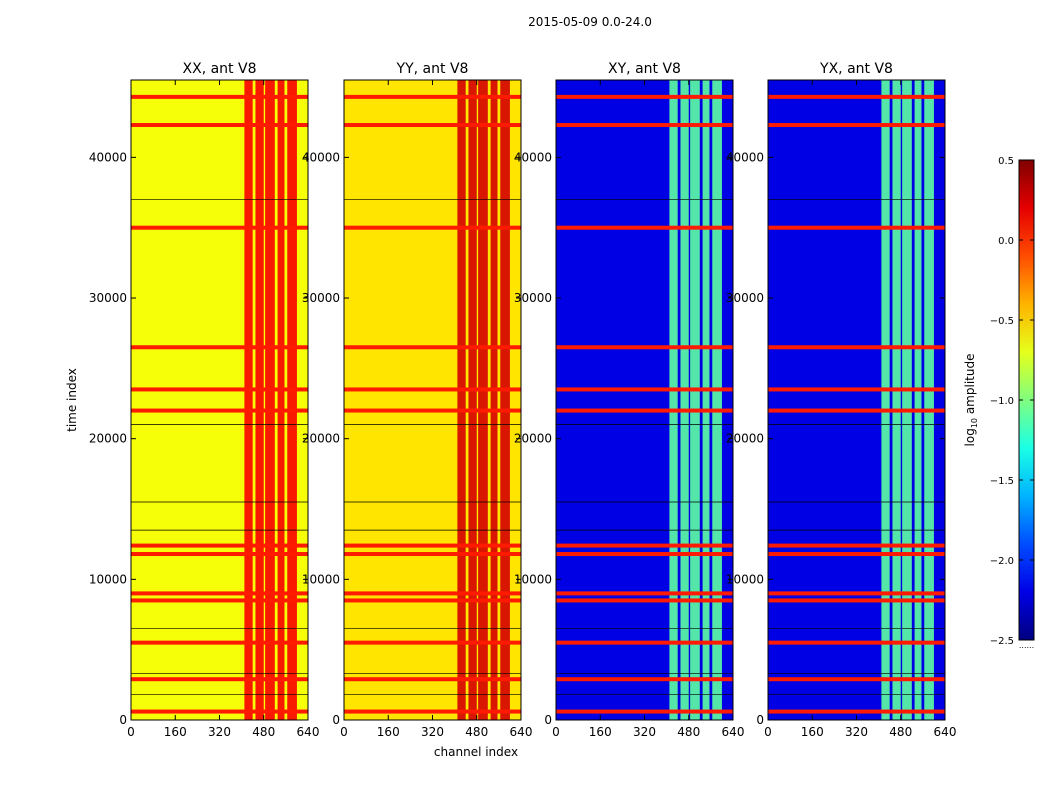  Describe the element at coordinates (1002, 641) in the screenshot. I see `colorbar-tick-label: −2.5` at that location.